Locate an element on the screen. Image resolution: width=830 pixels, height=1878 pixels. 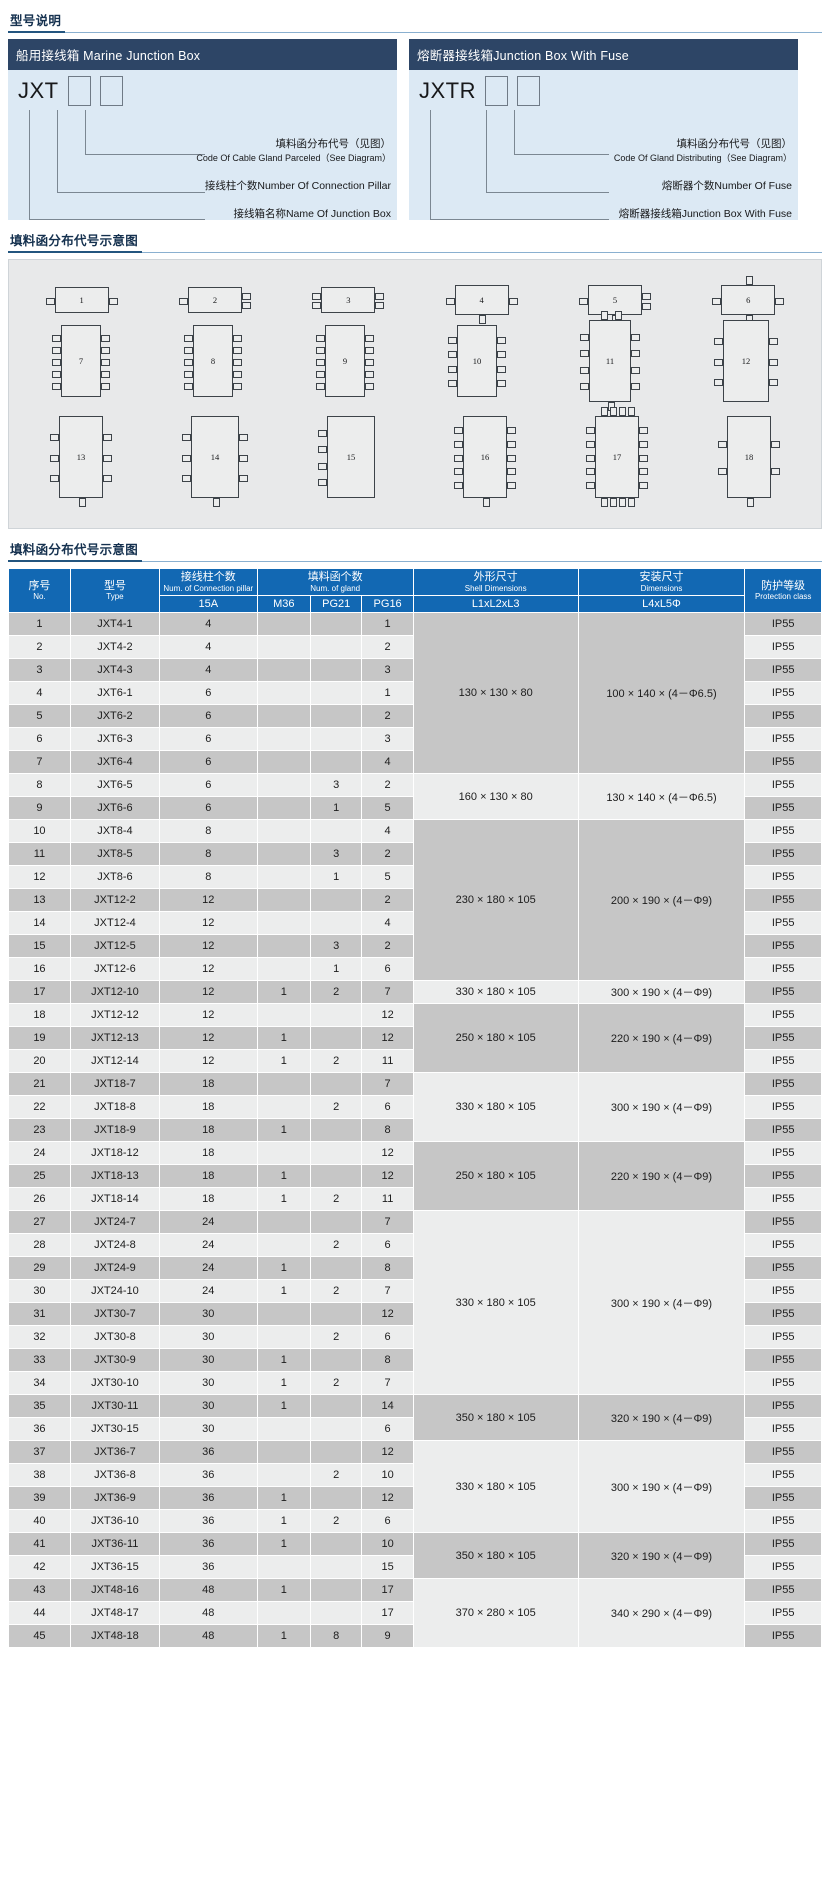
section-title-model-desc: 型号说明 is located at coordinates (37, 21).